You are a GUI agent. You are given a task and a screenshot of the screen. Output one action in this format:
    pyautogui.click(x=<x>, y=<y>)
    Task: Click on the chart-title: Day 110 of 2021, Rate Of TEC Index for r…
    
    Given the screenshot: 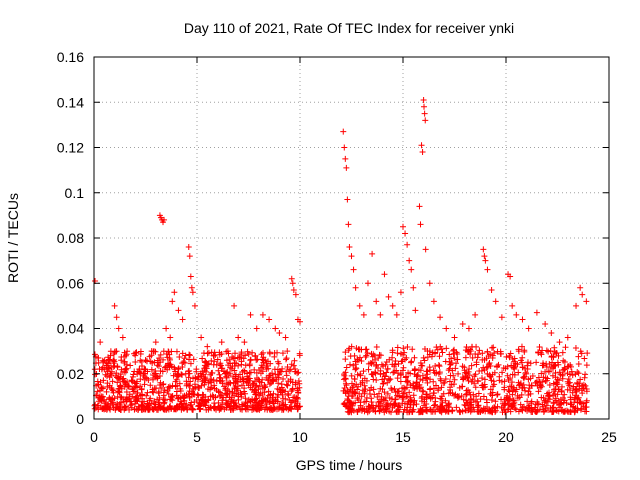 What is the action you would take?
    pyautogui.click(x=349, y=28)
    